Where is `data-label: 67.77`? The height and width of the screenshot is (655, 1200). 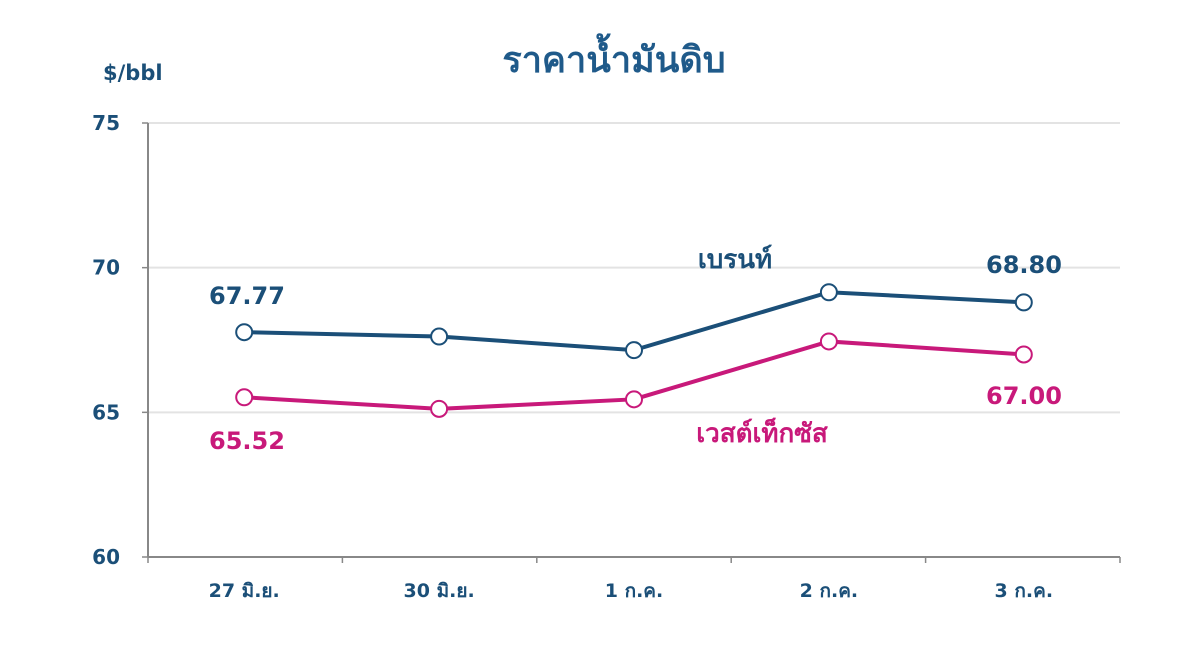 data-label: 67.77 is located at coordinates (247, 296).